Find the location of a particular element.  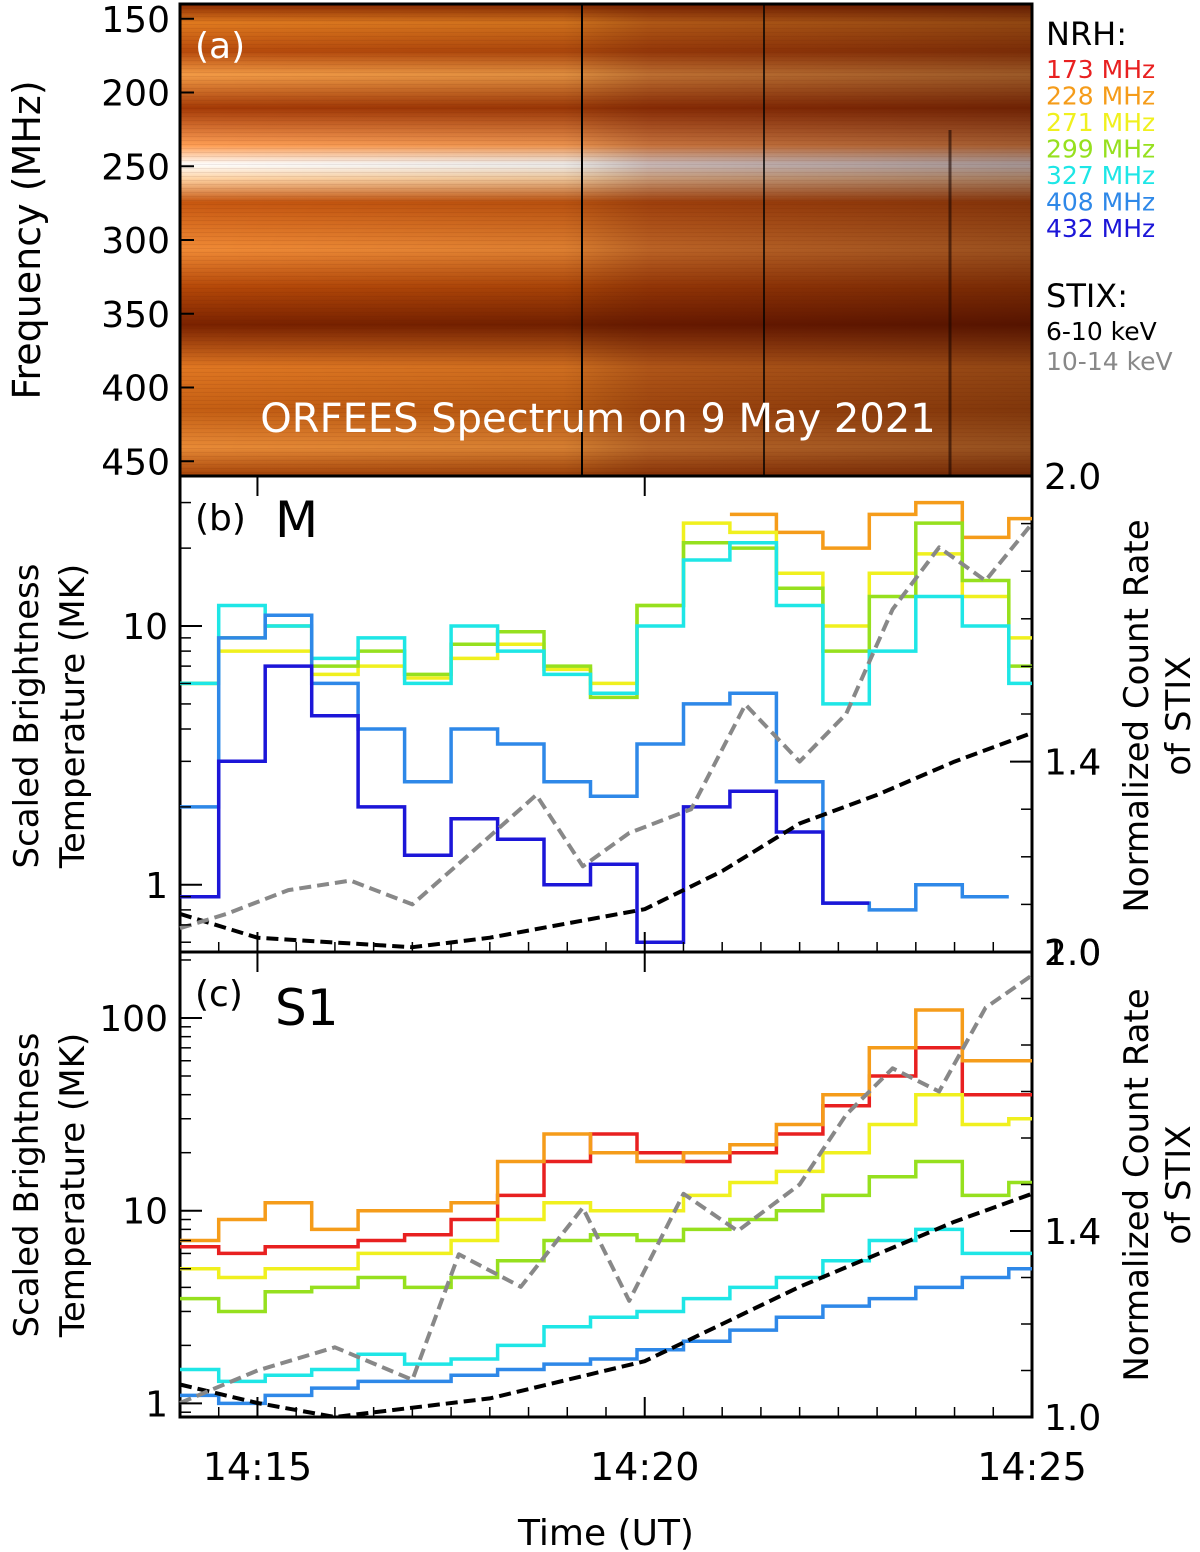

panel-c-left-tick-label: 10 is located at coordinates (145, 1212).